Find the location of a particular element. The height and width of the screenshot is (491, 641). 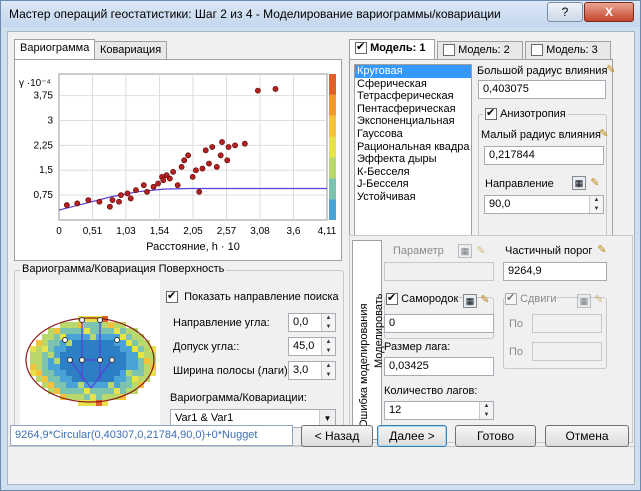

list-item: Экспоненциальная is located at coordinates (406, 121).